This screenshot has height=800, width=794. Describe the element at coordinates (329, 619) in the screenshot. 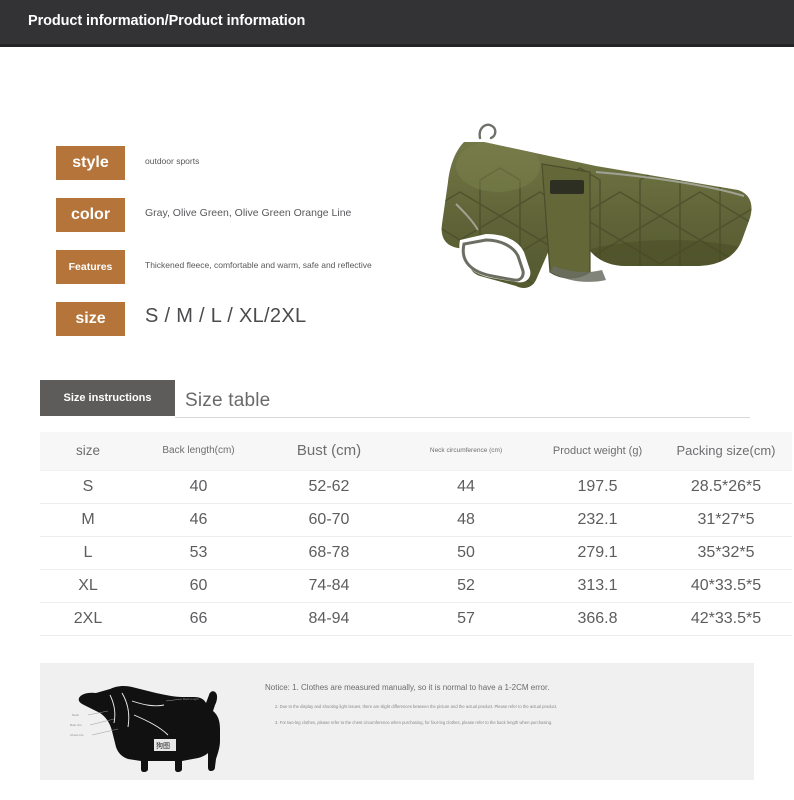

I see `cell-bust: 84-94` at that location.